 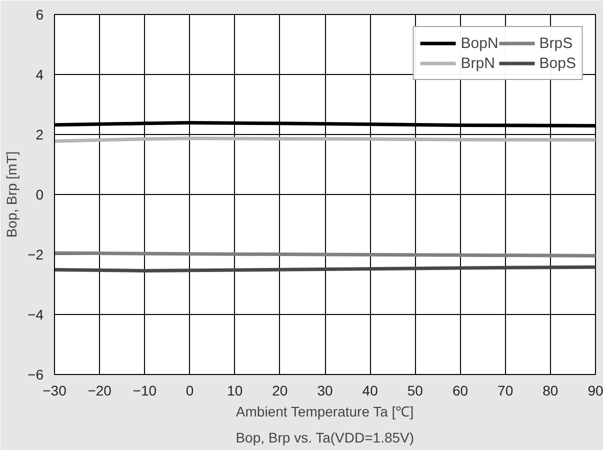 I want to click on x-tick-label: 0, so click(x=190, y=390).